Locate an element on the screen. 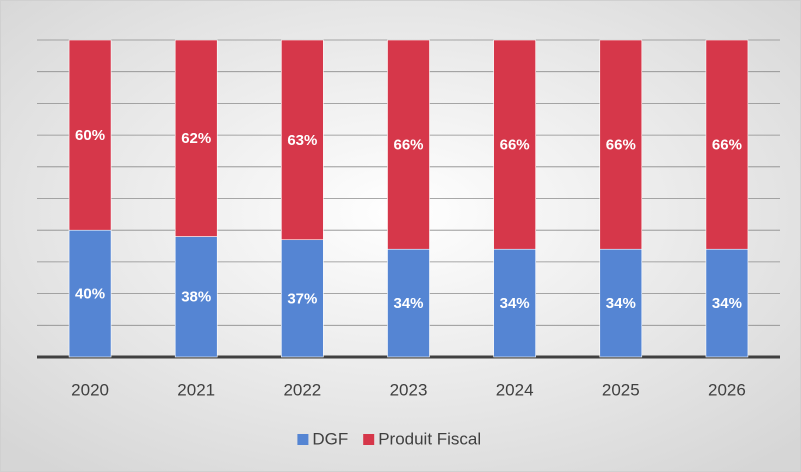 The width and height of the screenshot is (801, 472). x-tick-label: 2024 is located at coordinates (515, 389).